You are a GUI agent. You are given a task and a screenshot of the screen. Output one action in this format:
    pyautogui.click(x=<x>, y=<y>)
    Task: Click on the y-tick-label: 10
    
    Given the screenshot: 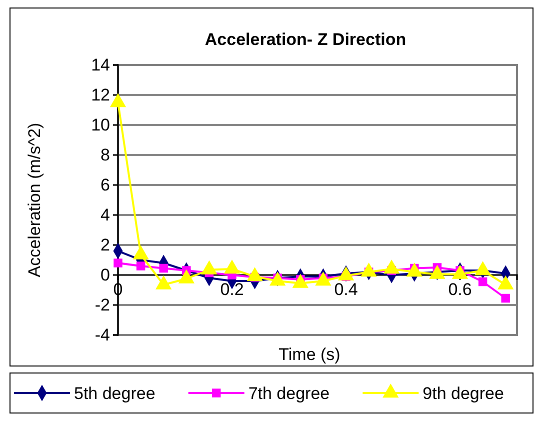 What is the action you would take?
    pyautogui.click(x=100, y=124)
    